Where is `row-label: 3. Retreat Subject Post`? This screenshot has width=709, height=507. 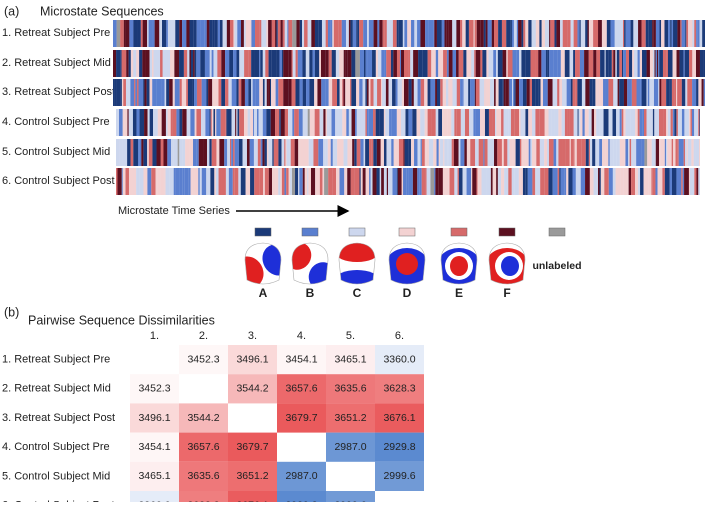
row-label: 3. Retreat Subject Post is located at coordinates (58, 92).